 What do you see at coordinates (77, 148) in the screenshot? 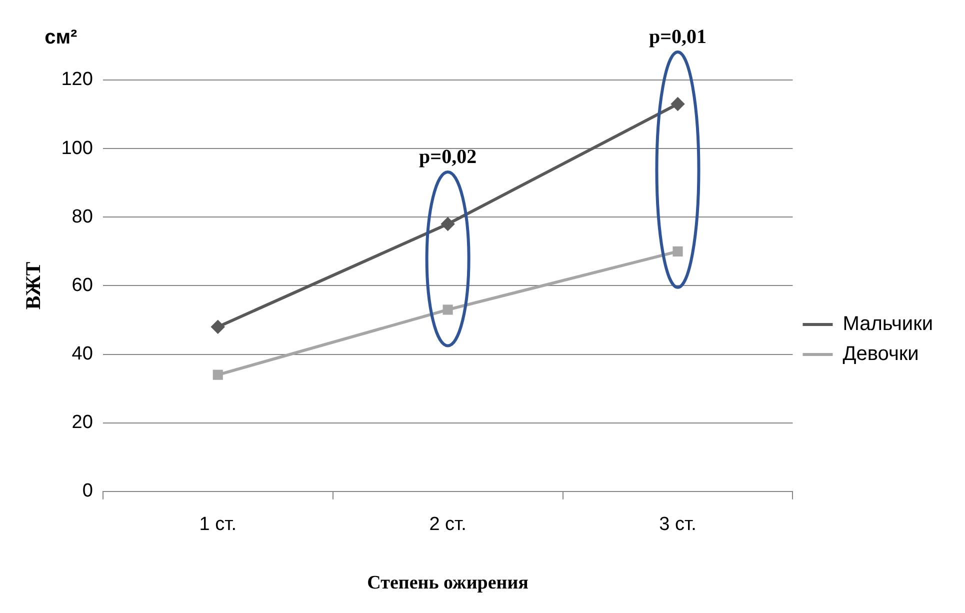
I see `y-tick-label: 100` at bounding box center [77, 148].